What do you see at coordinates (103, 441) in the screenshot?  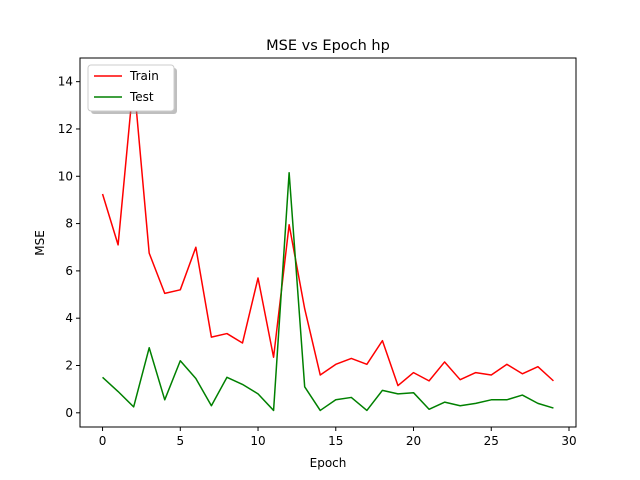 I see `x-tick-label: 0` at bounding box center [103, 441].